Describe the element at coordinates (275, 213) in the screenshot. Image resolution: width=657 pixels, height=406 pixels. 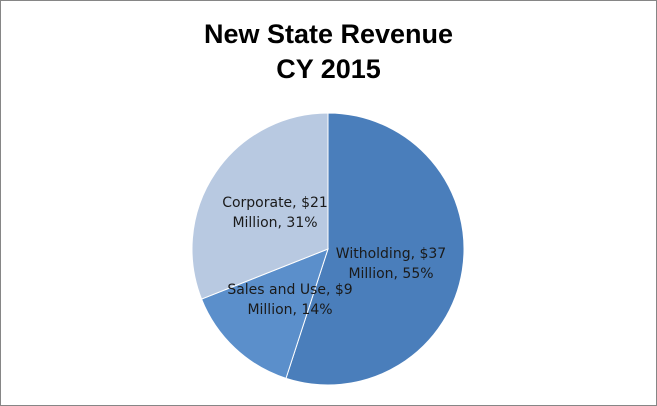
I see `data-label-corporate: Corporate, $21 Million, 31%` at that location.